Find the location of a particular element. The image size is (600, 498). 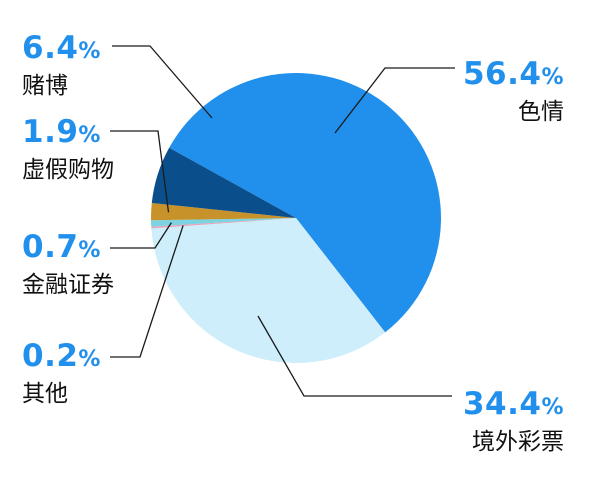

pct-porn: 56.4% is located at coordinates (513, 74).